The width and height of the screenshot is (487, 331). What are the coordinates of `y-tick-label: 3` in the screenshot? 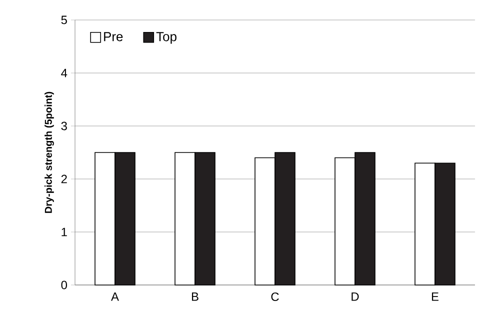 It's located at (64, 126).